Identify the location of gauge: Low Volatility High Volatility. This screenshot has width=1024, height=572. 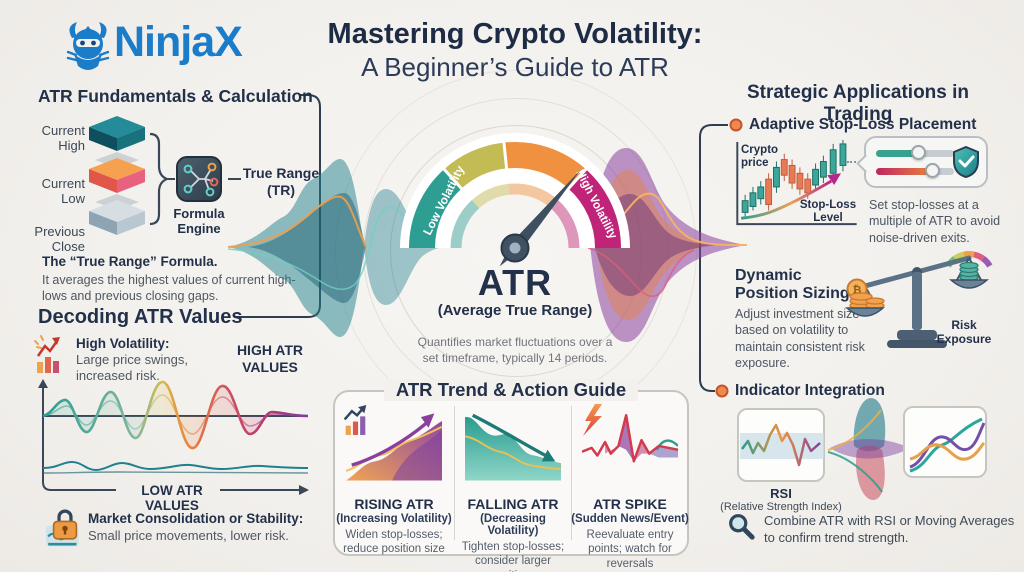
(515, 200).